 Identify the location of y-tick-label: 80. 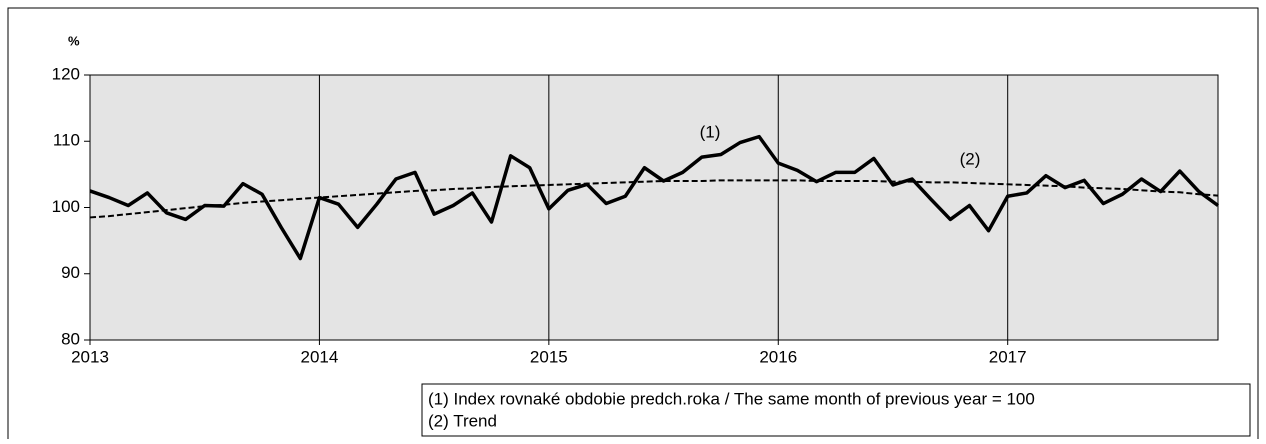
(70, 338).